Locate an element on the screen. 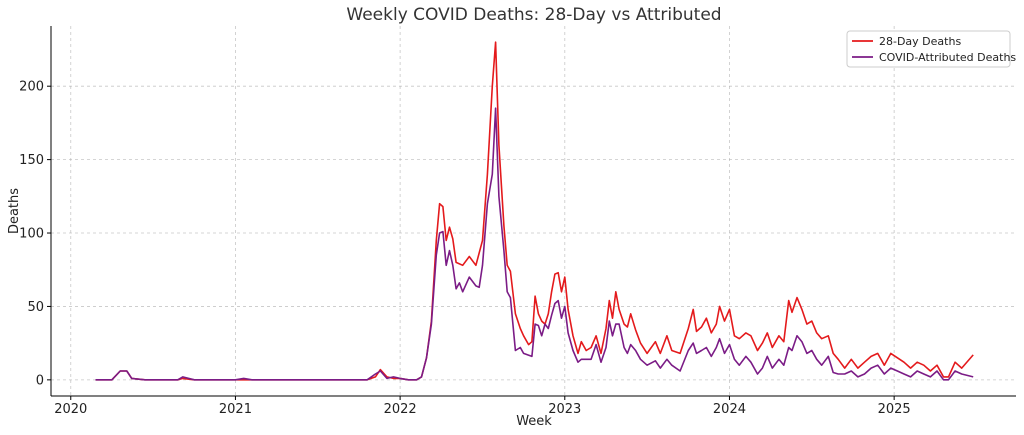  legend-box is located at coordinates (928, 49).